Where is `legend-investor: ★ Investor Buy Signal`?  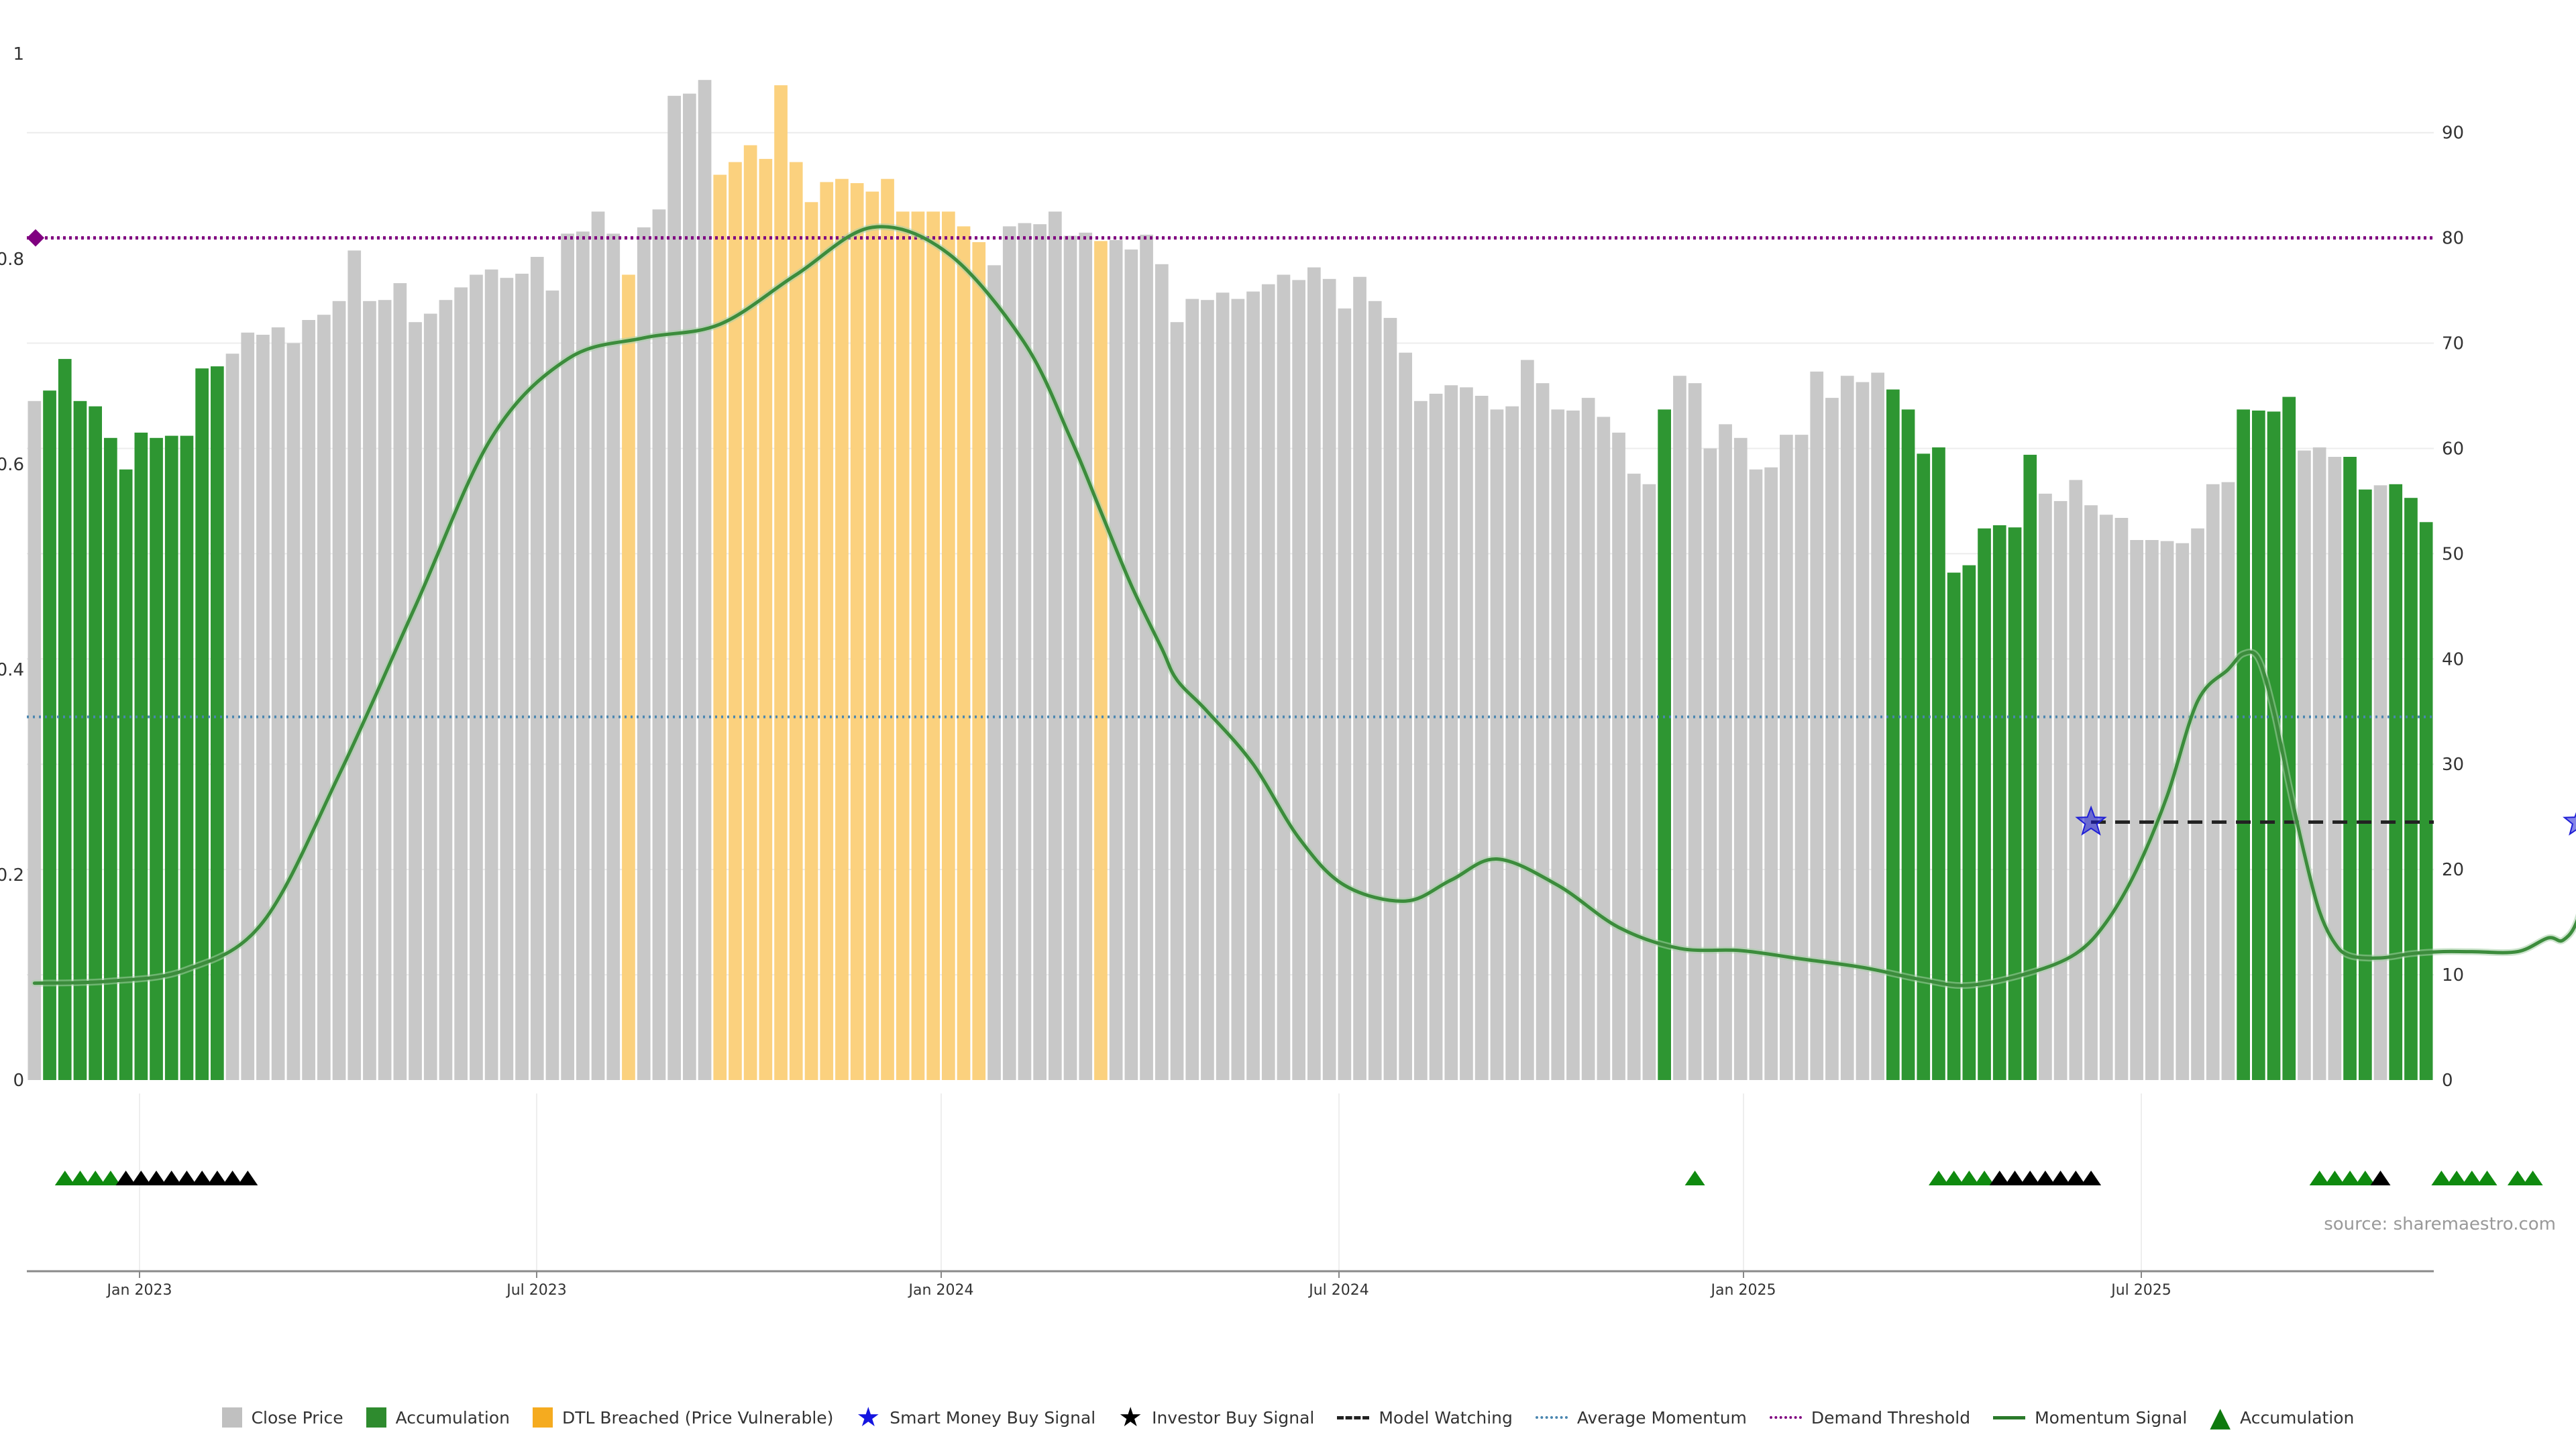 legend-investor: ★ Investor Buy Signal is located at coordinates (1216, 1417).